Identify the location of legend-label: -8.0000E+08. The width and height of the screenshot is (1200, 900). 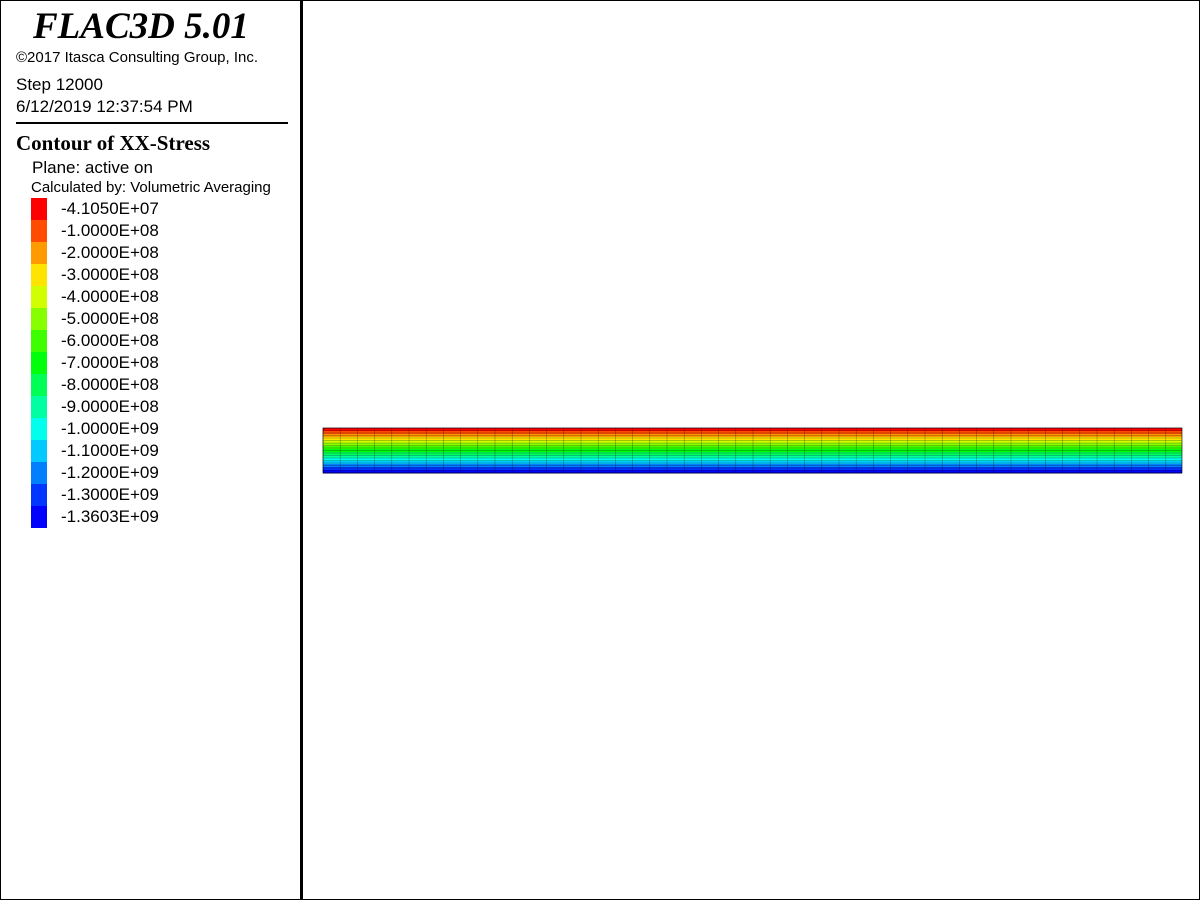
(110, 384).